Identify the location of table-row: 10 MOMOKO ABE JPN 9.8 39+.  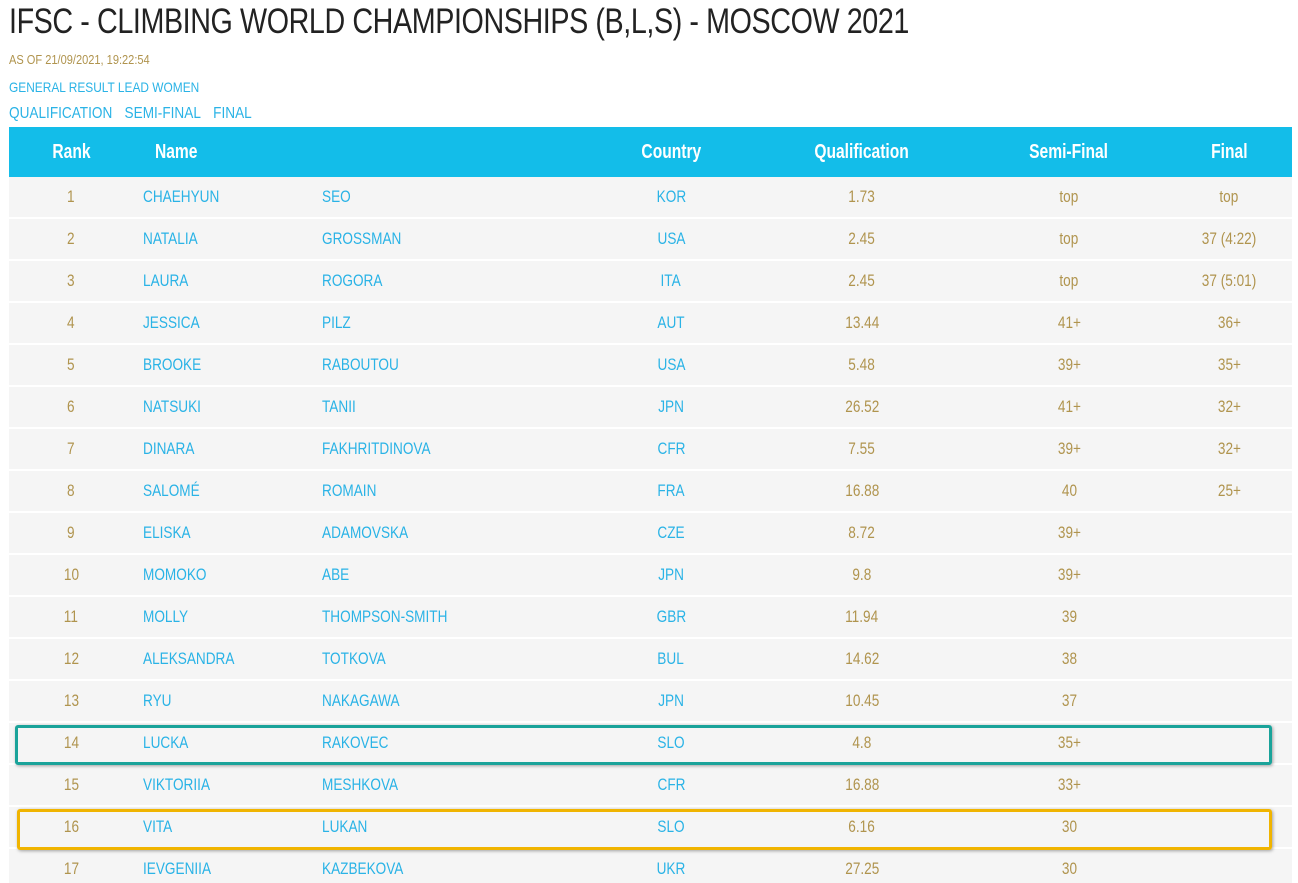
(650, 576).